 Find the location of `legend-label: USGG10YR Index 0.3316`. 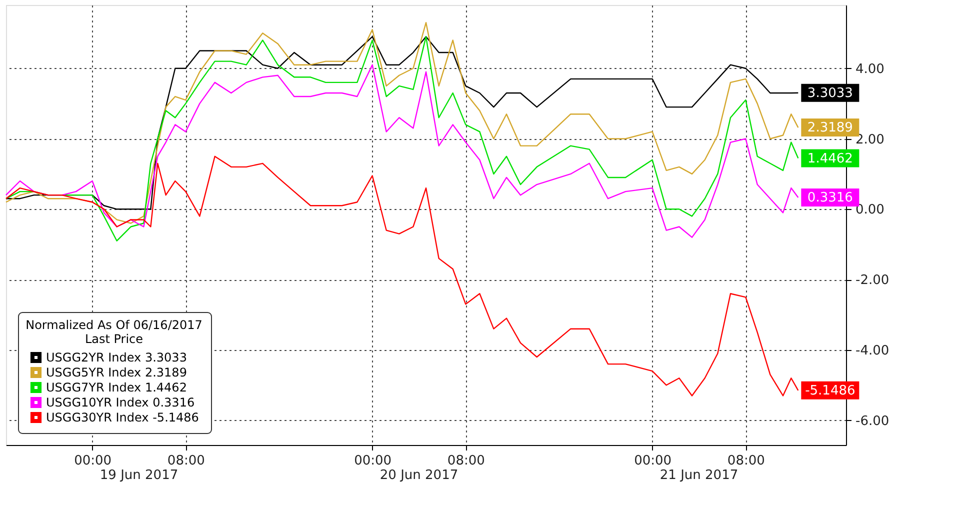

legend-label: USGG10YR Index 0.3316 is located at coordinates (120, 403).